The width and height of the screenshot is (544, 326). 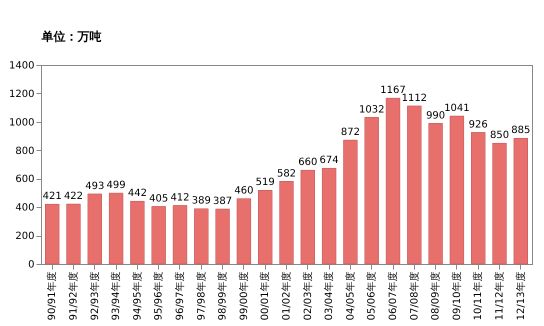 What do you see at coordinates (31, 265) in the screenshot?
I see `y-tick-label: 0` at bounding box center [31, 265].